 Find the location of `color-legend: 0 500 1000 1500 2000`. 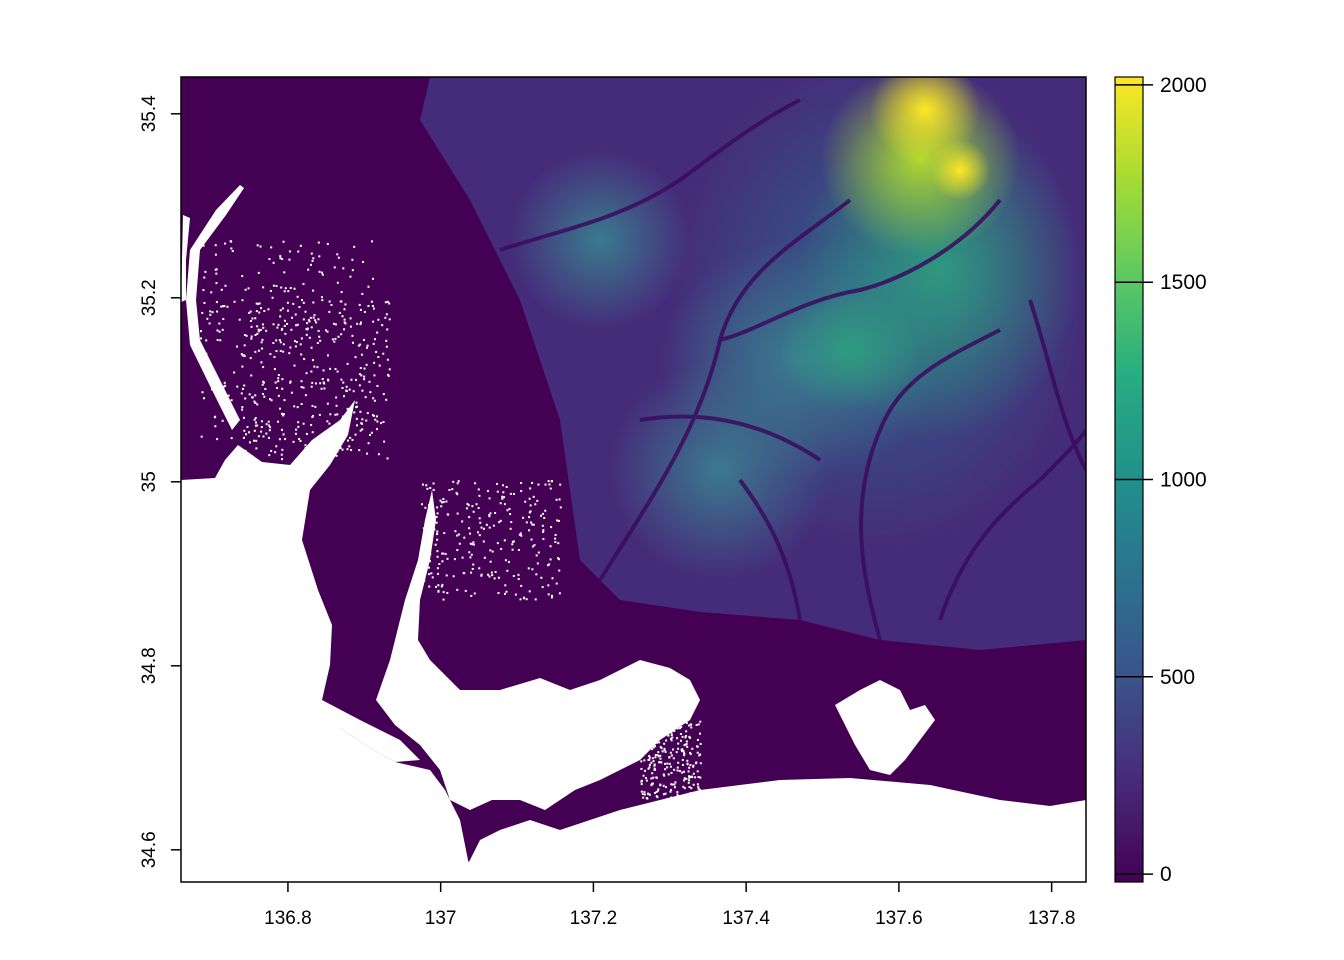

color-legend: 0 500 1000 1500 2000 is located at coordinates (1160, 480).